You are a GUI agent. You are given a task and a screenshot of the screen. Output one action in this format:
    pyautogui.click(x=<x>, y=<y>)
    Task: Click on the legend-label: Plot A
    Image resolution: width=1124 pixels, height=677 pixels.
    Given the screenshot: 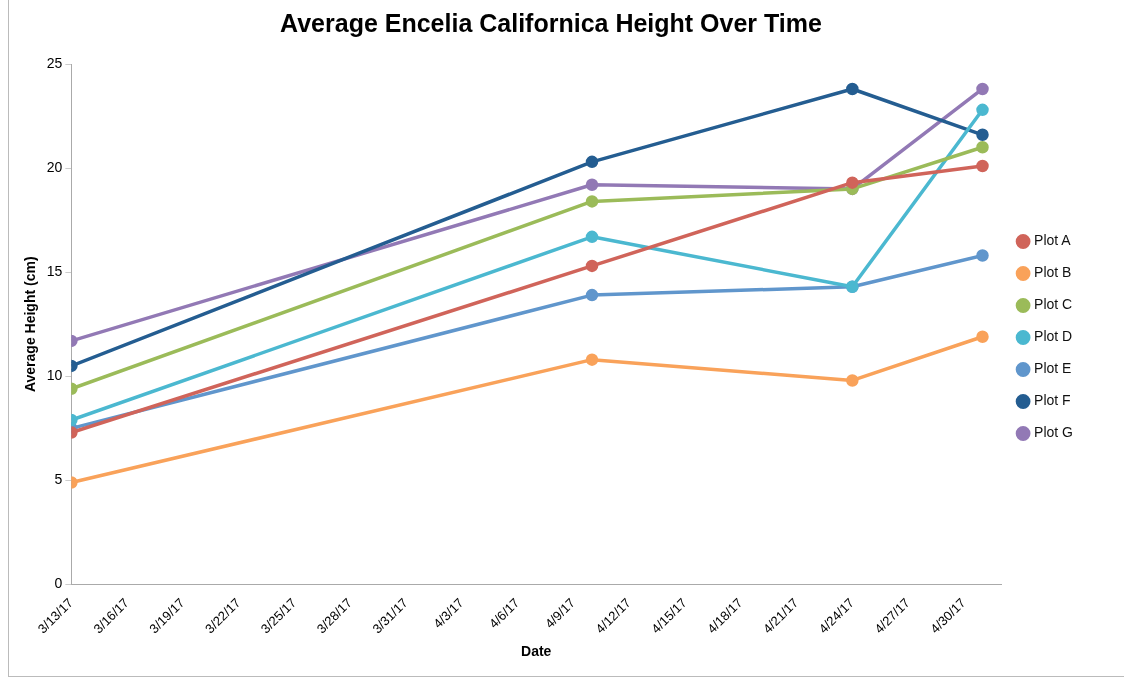 What is the action you would take?
    pyautogui.click(x=1053, y=240)
    